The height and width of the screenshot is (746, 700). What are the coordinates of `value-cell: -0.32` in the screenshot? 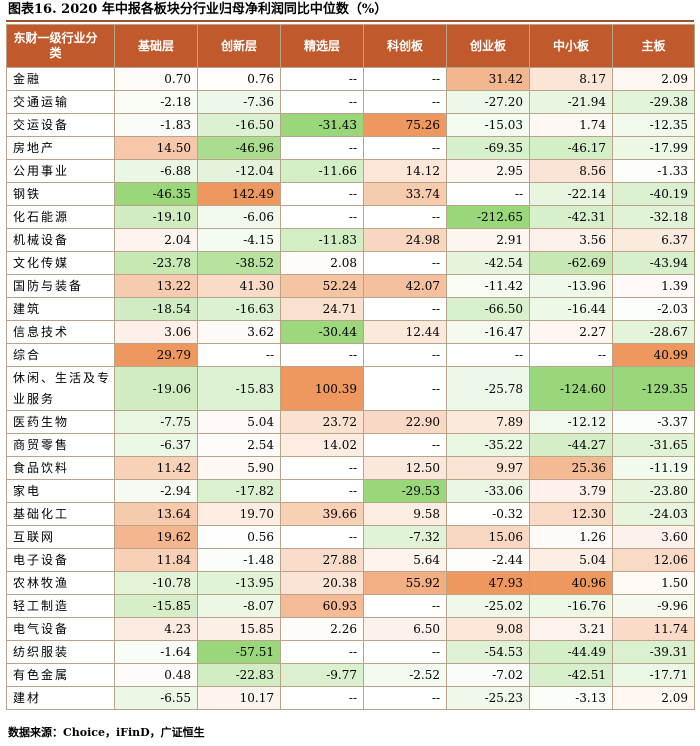 It's located at (488, 514).